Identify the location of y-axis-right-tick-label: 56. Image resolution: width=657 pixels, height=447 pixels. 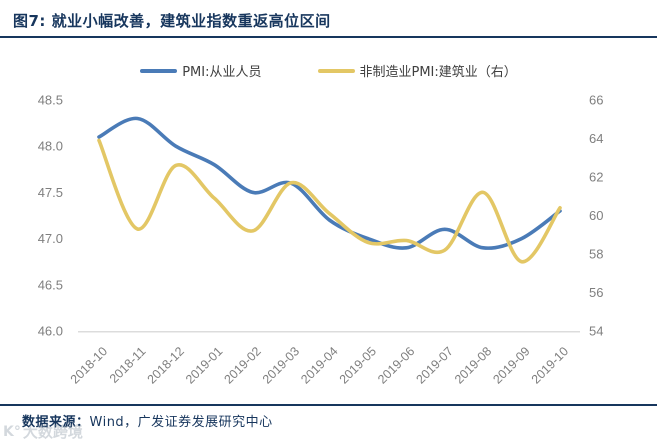
(596, 292).